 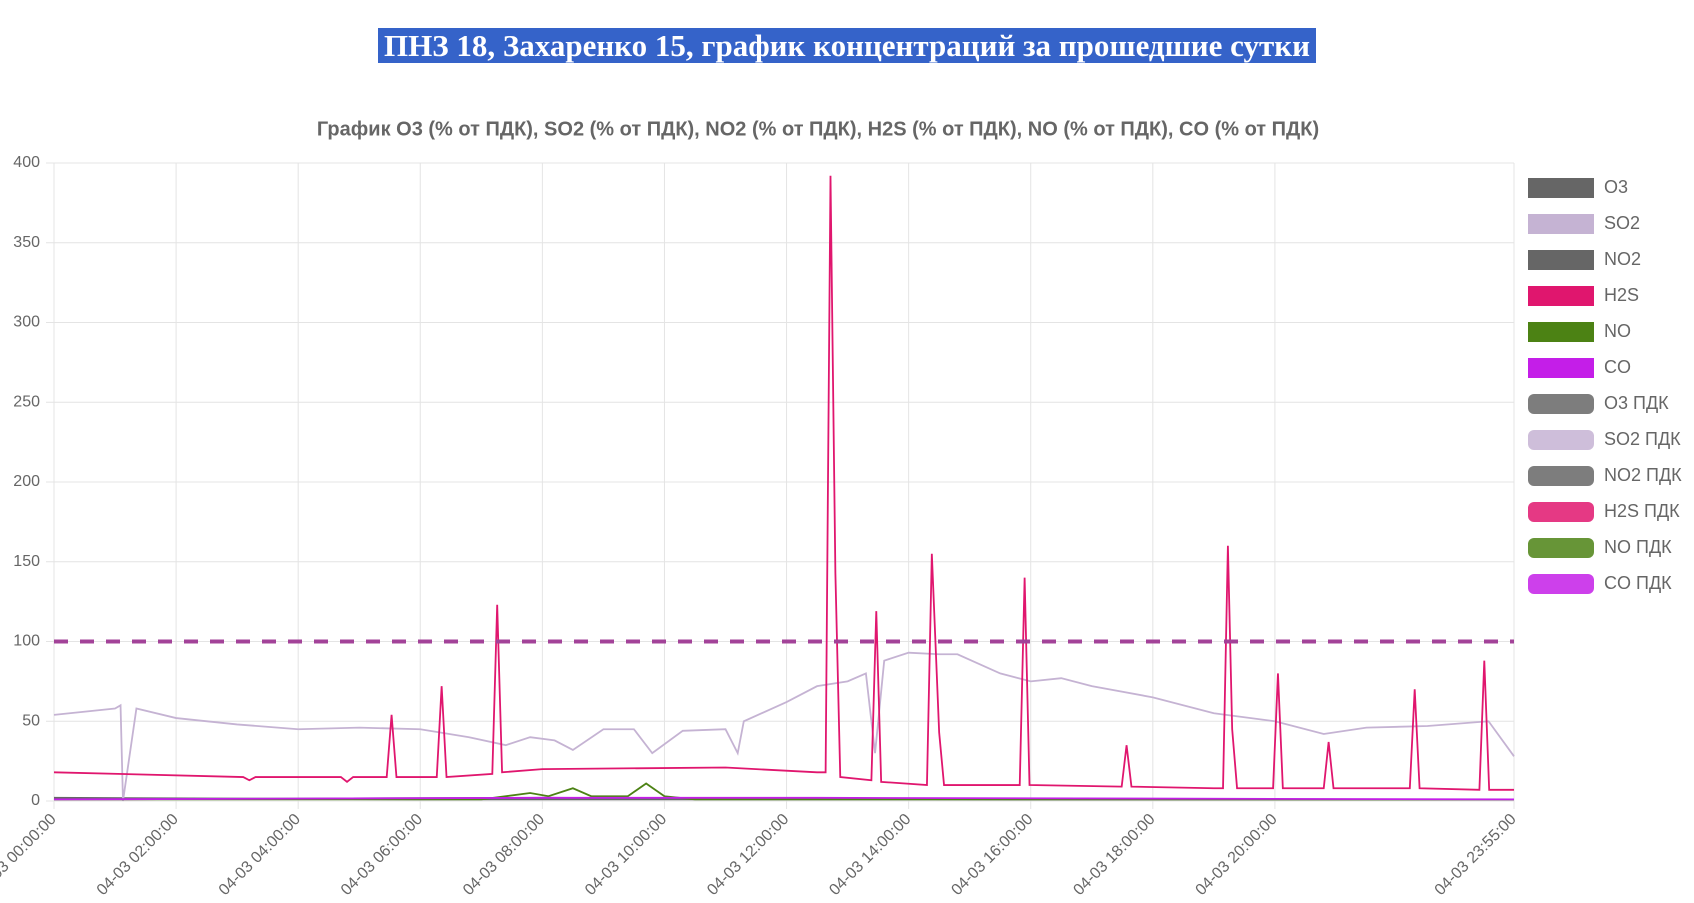 I want to click on legend-label: H2S ПДК, so click(x=1642, y=511).